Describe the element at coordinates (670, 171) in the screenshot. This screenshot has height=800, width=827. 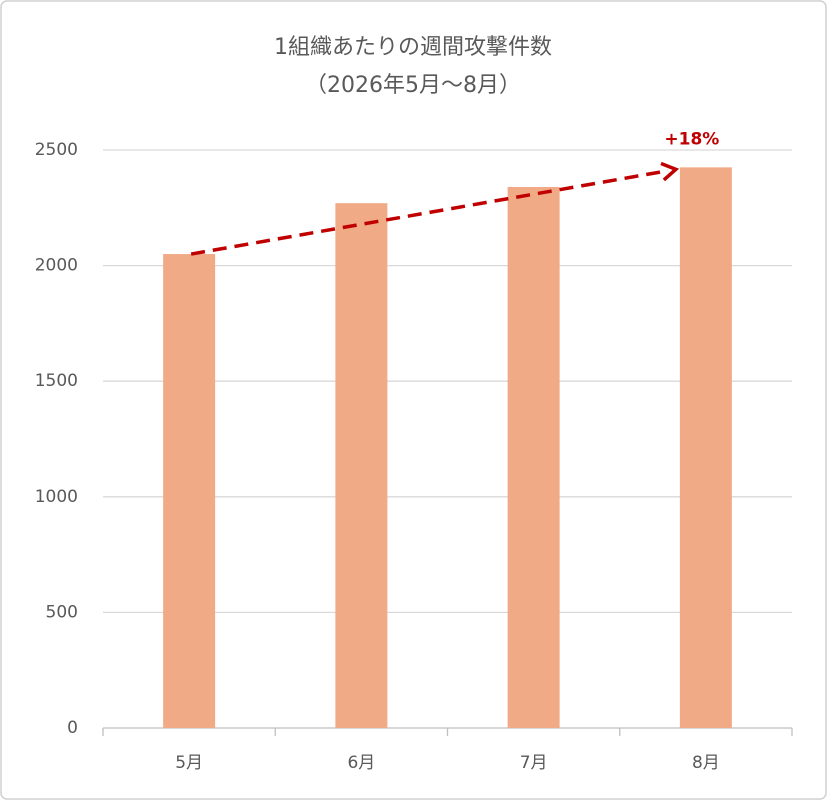
I see `trend-arrow-head` at that location.